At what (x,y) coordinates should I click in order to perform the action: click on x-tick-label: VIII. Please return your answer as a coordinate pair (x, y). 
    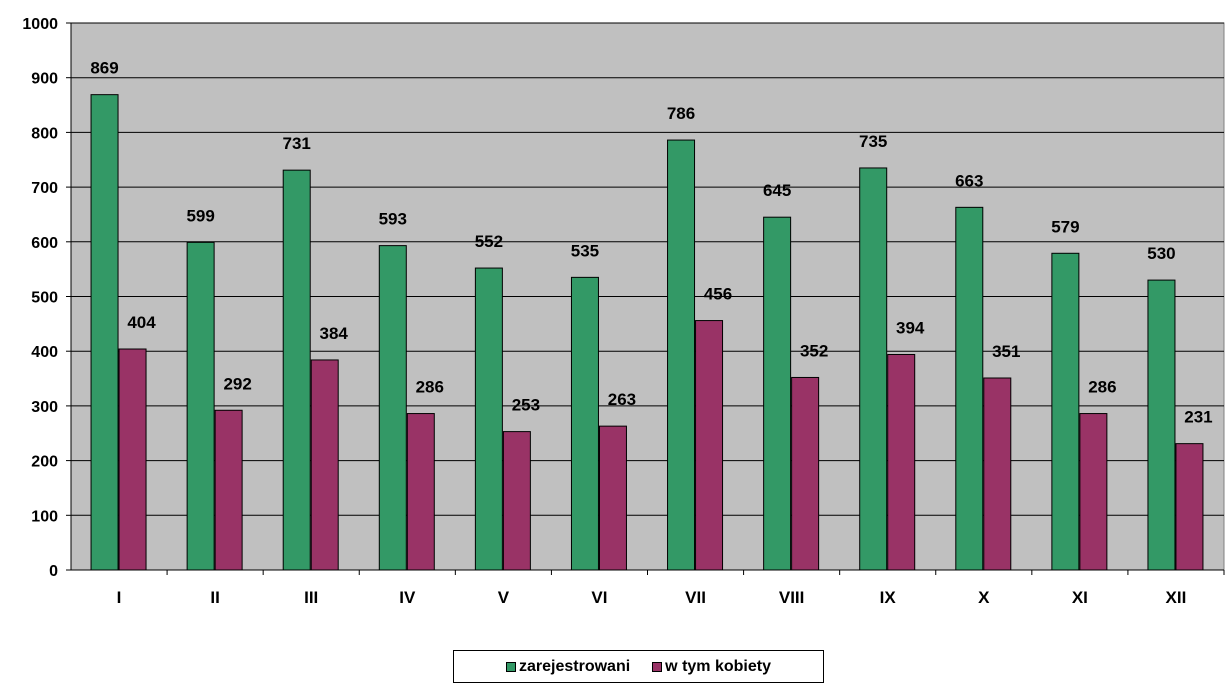
    Looking at the image, I should click on (792, 597).